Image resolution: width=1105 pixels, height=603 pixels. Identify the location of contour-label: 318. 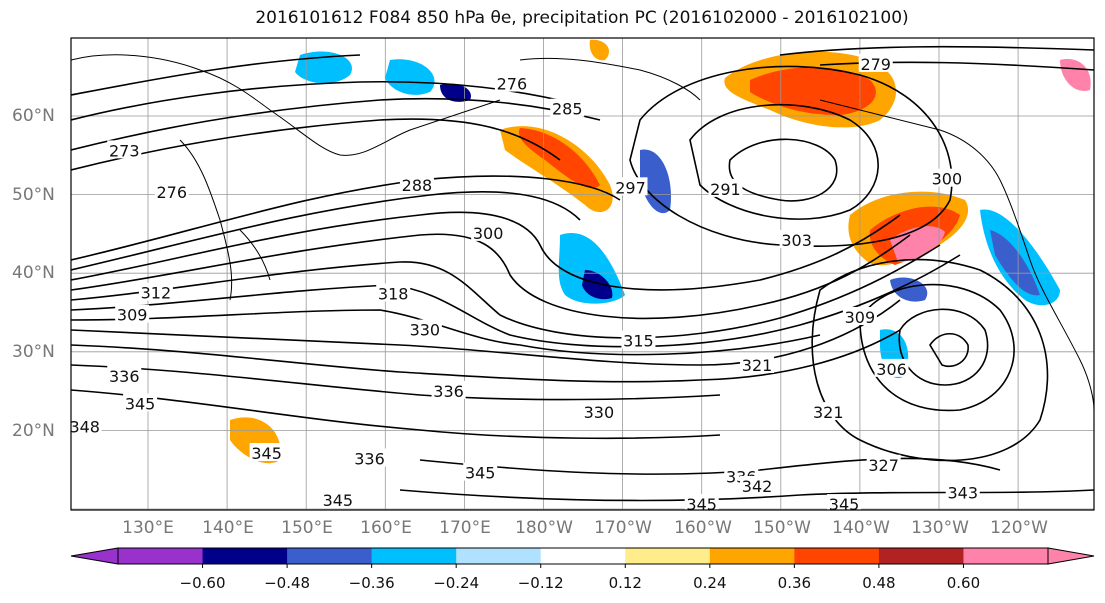
(393, 293).